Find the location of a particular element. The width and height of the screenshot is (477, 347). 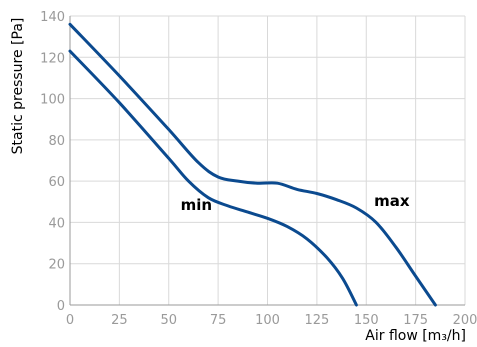

y-tick-label: 60 is located at coordinates (56, 182).